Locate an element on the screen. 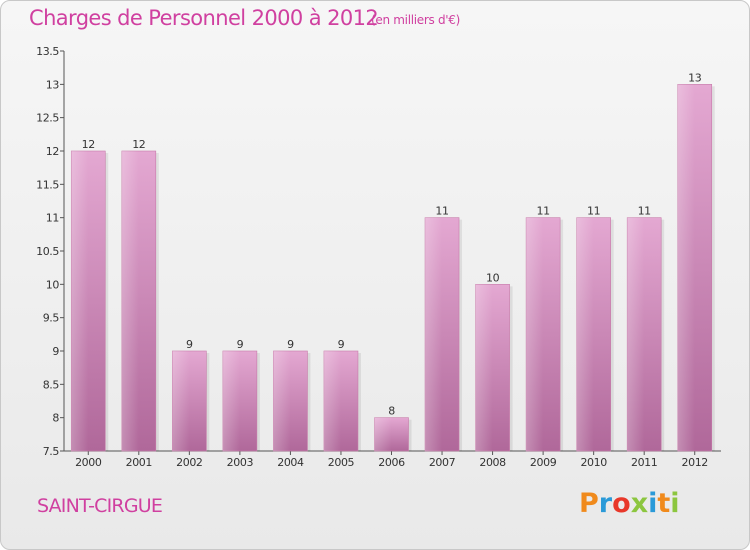 This screenshot has width=750, height=550. y-tick-label: 9 is located at coordinates (55, 351).